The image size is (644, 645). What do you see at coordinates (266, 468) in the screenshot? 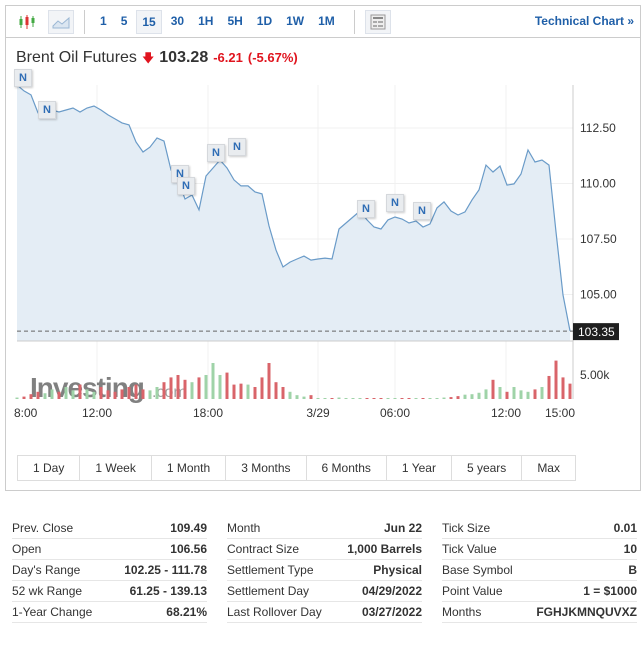
I see `range-button-3-months: 3 Months` at bounding box center [266, 468].